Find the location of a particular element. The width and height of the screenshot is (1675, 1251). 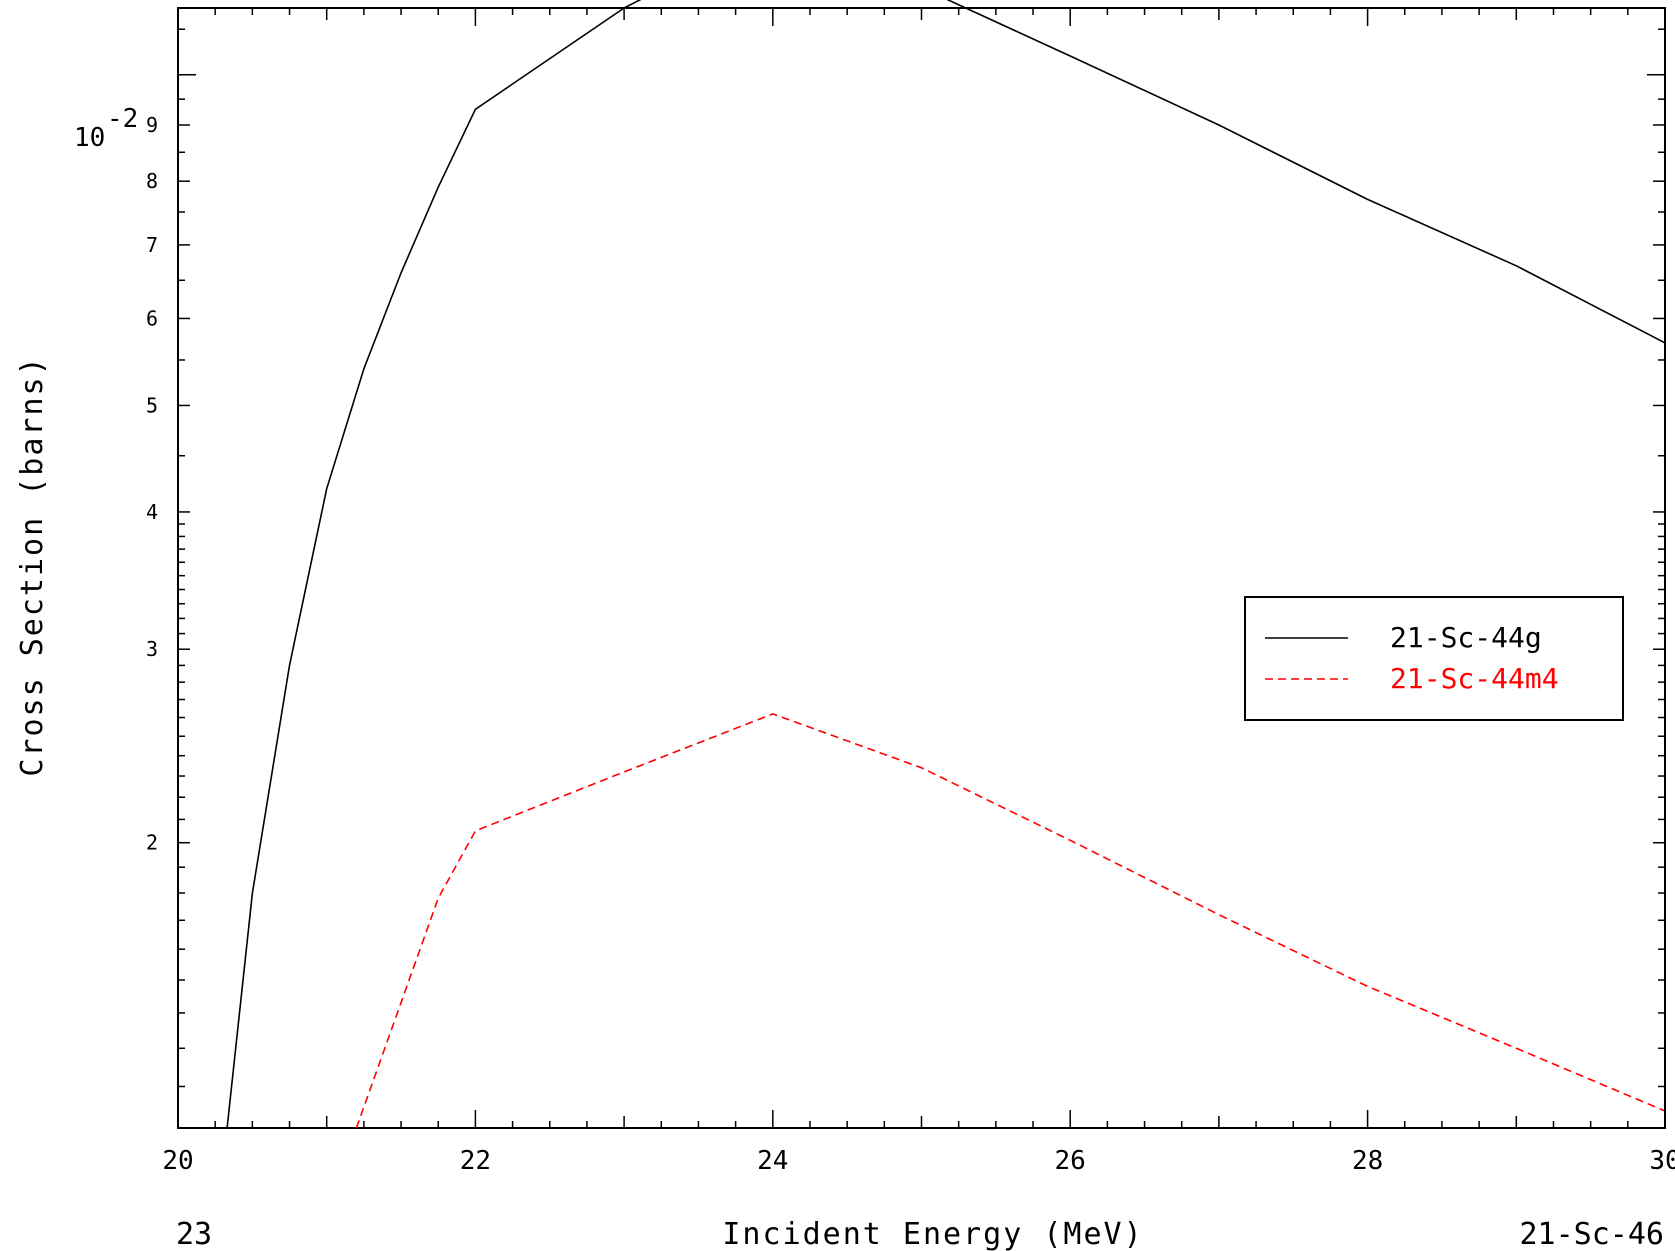

x-axis-title: Incident Energy (MeV) is located at coordinates (932, 1234).